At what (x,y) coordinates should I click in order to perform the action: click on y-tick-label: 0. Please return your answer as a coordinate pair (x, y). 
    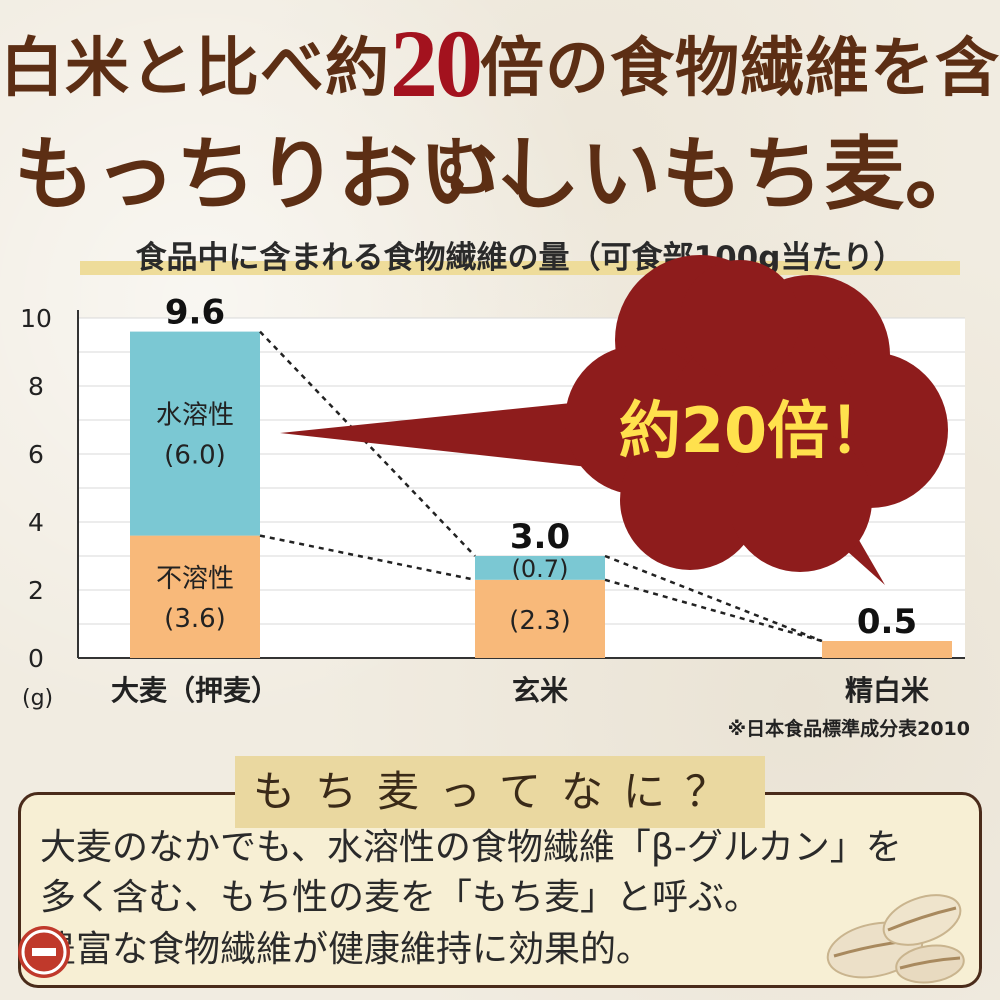
    Looking at the image, I should click on (36, 658).